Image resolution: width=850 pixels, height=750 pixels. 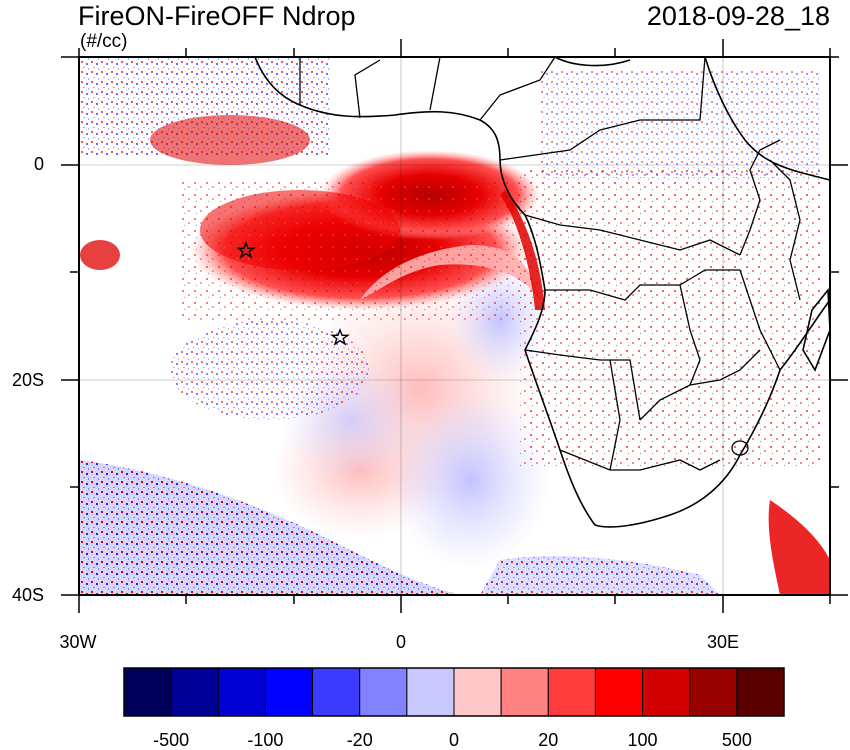 What do you see at coordinates (642, 740) in the screenshot?
I see `colorbar-label: 100` at bounding box center [642, 740].